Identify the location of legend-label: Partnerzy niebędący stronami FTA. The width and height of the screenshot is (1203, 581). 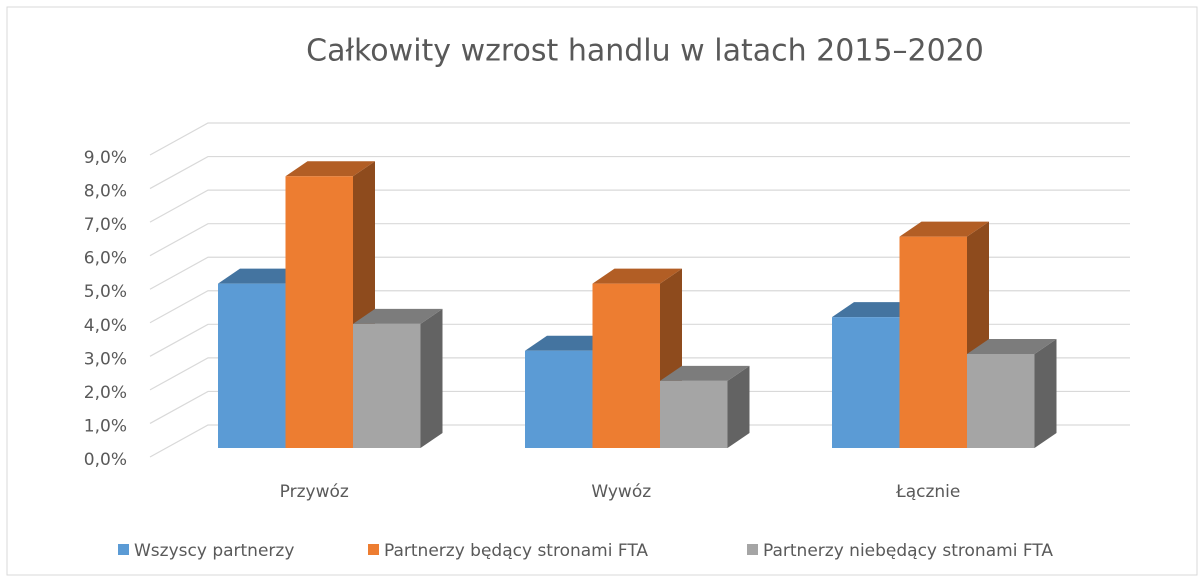
(908, 551).